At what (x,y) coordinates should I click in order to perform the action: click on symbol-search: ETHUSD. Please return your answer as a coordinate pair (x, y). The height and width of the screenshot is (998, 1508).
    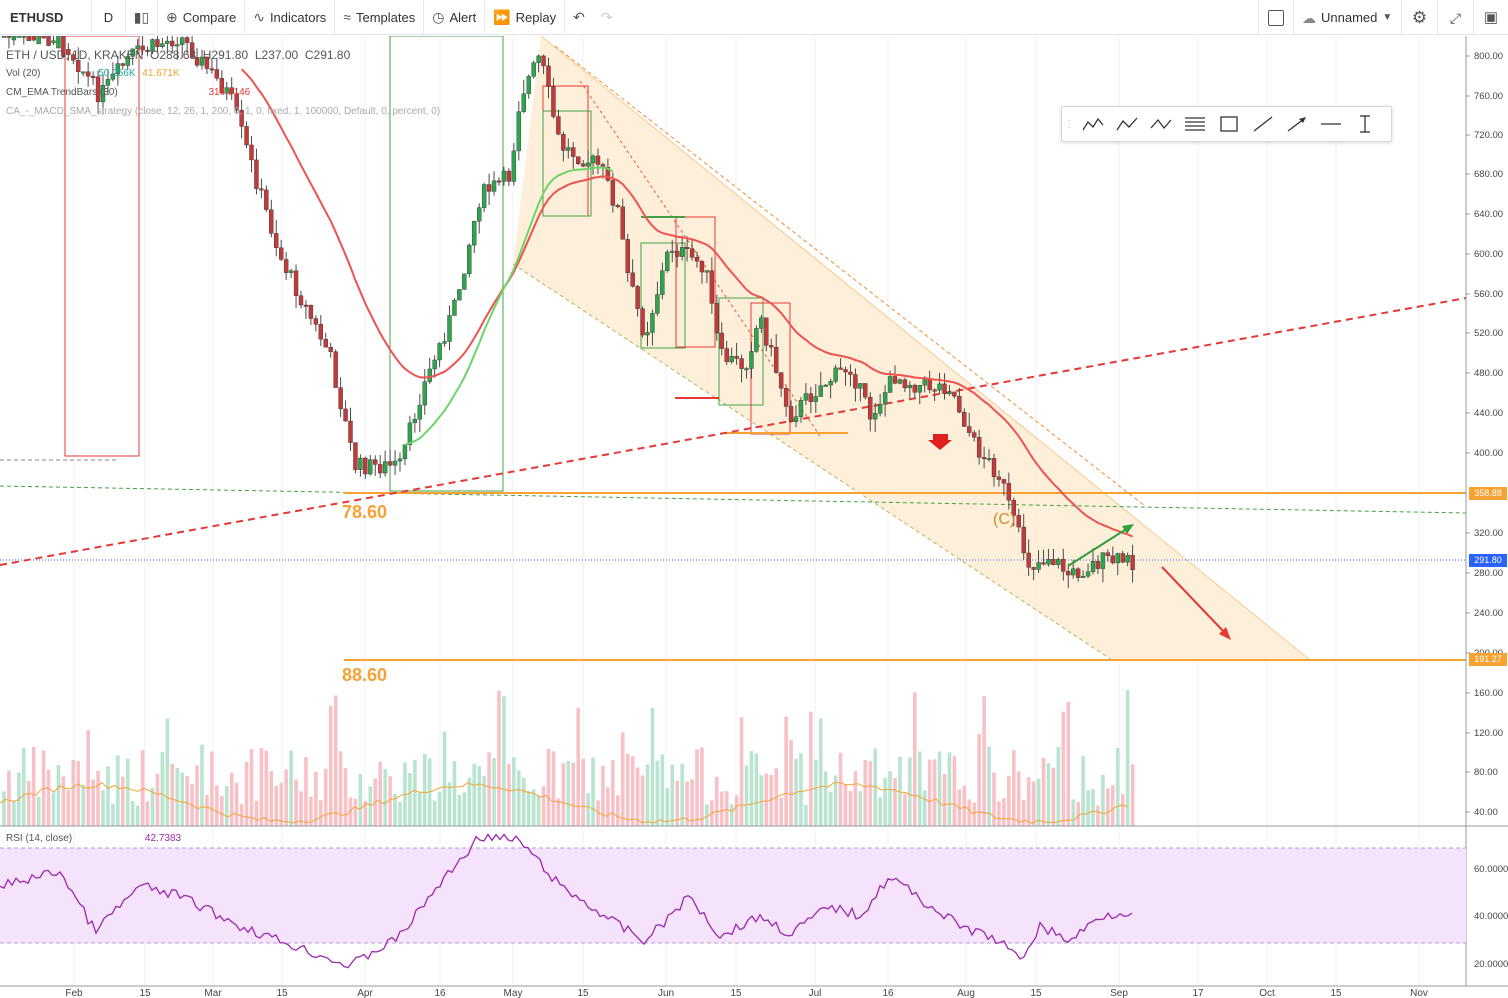
    Looking at the image, I should click on (46, 17).